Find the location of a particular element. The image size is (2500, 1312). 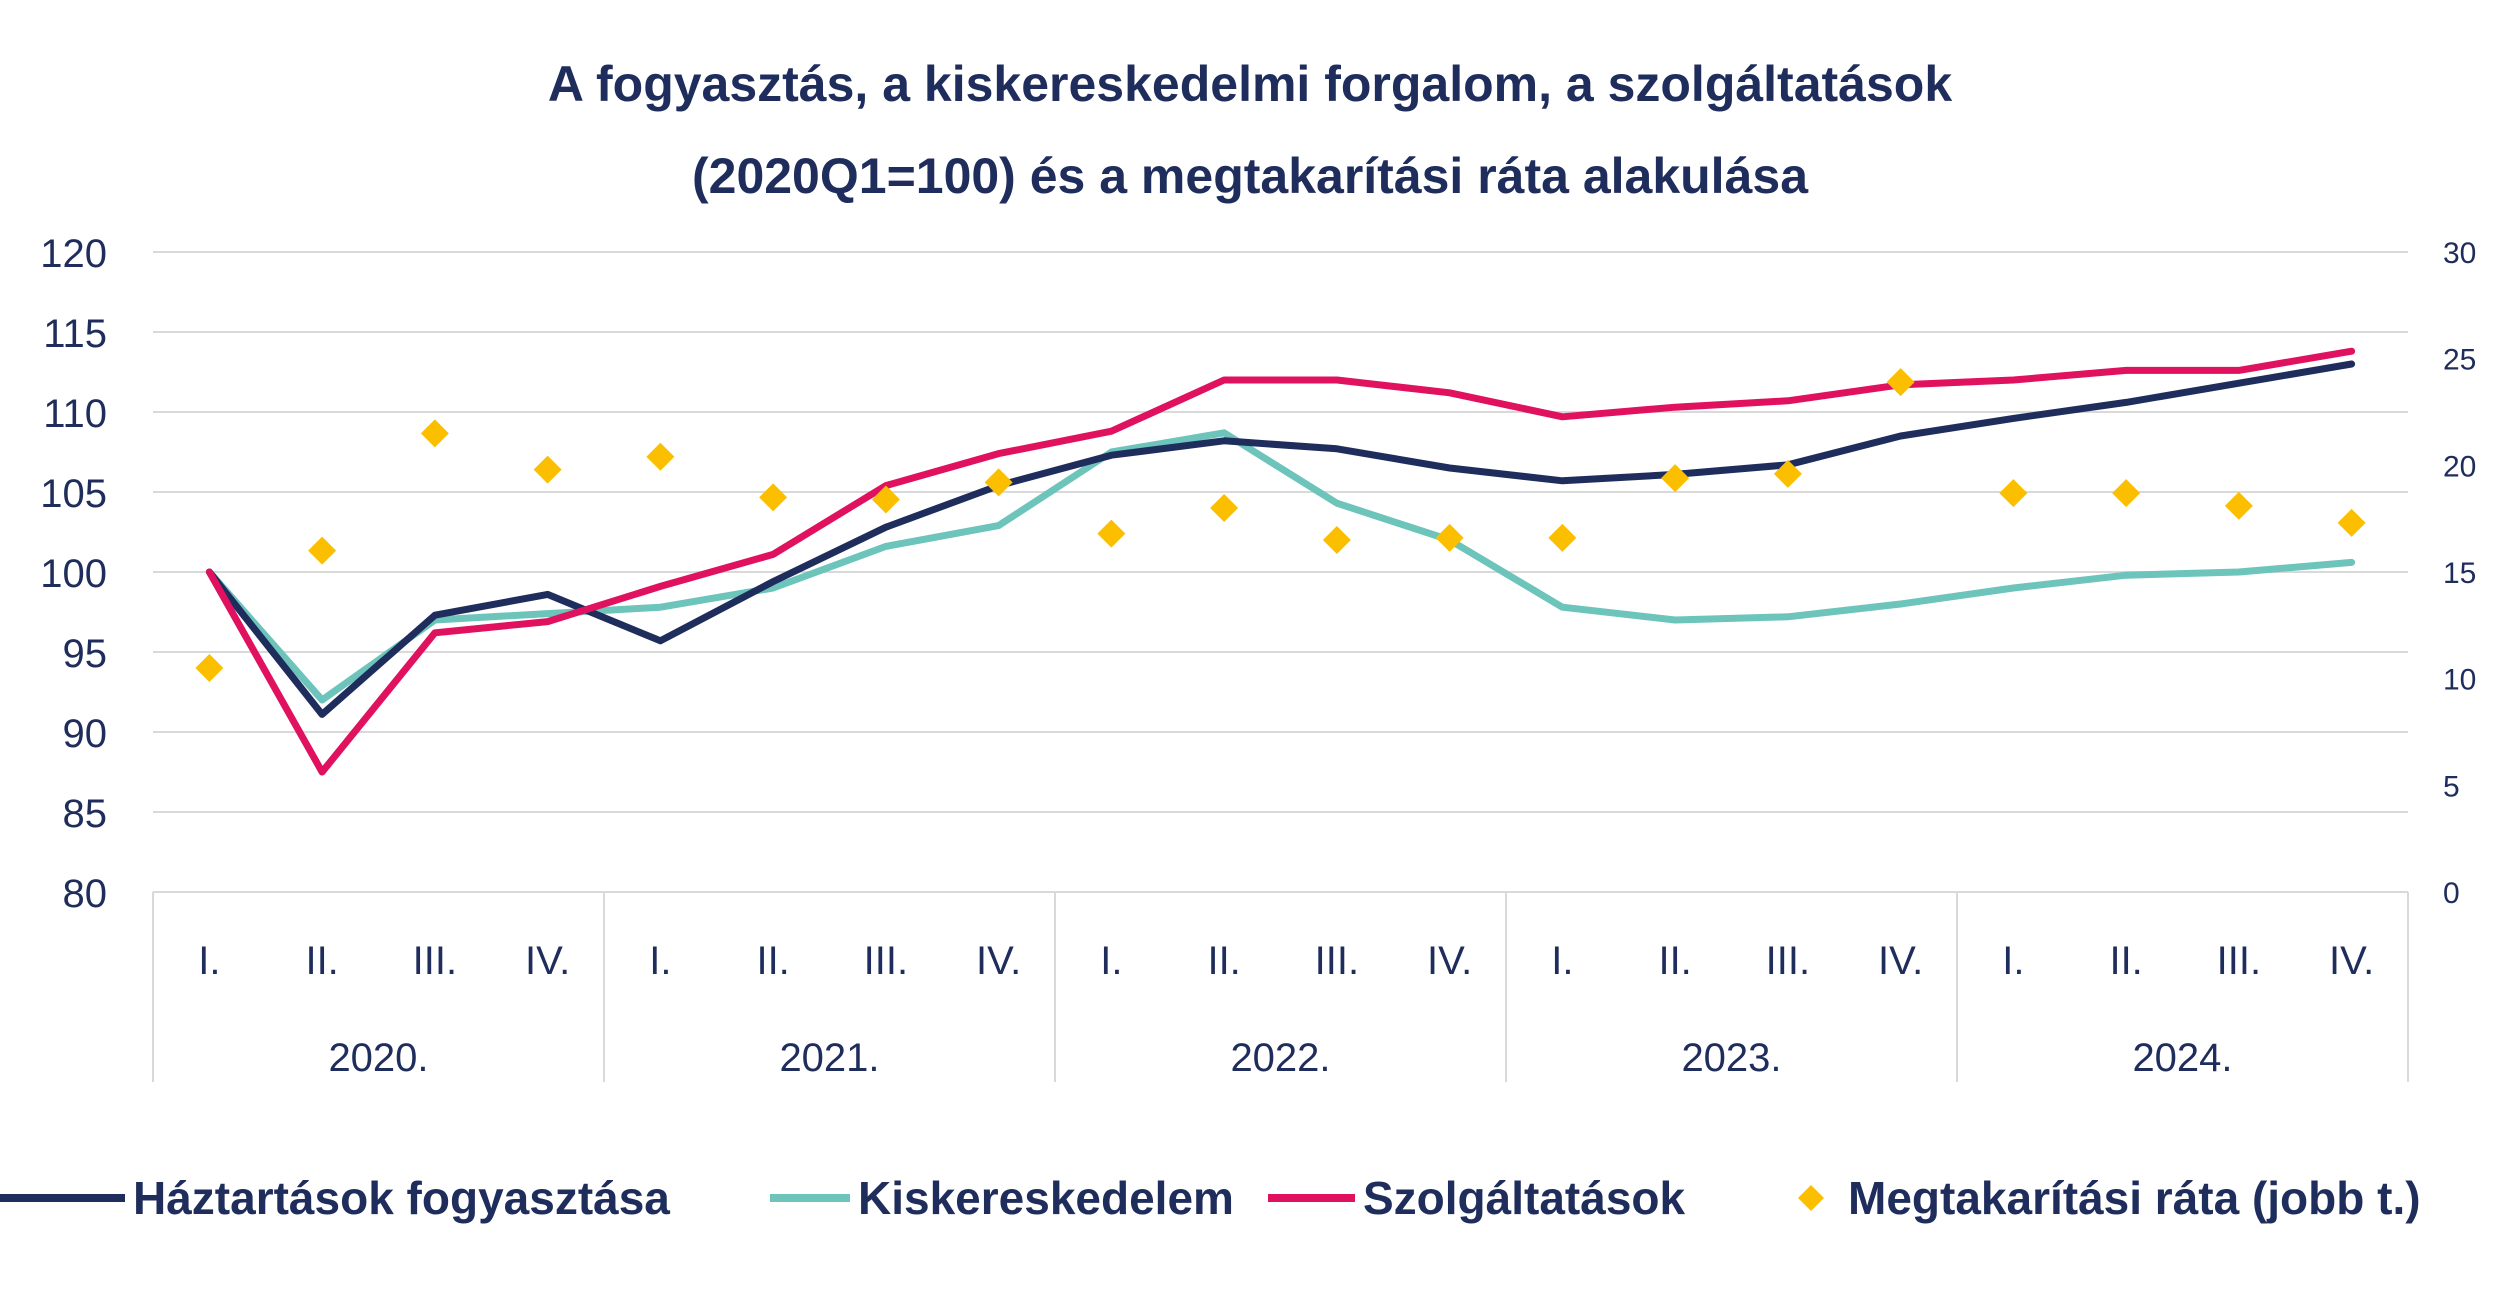

legend-swatch-megtakaritasi-rata-jobb-t is located at coordinates (1811, 1198).